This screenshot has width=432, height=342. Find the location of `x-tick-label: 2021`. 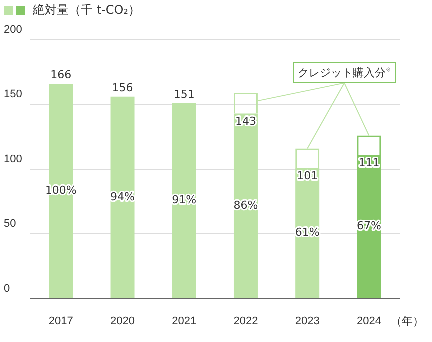

x-tick-label: 2021 is located at coordinates (184, 321).